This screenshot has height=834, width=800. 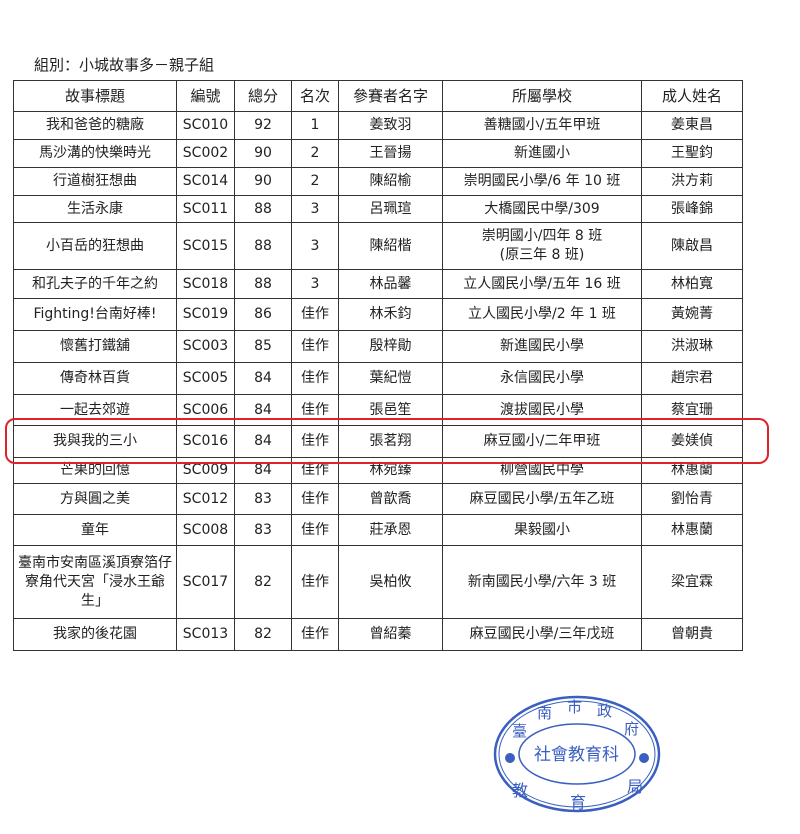 What do you see at coordinates (520, 790) in the screenshot?
I see `svg-text: 教` at bounding box center [520, 790].